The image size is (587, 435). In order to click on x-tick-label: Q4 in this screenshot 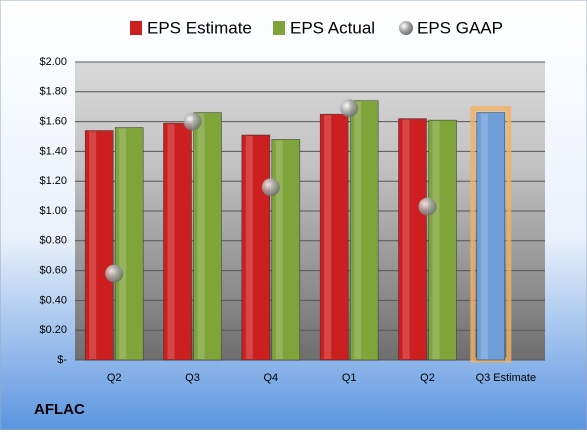, I will do `click(270, 378)`.